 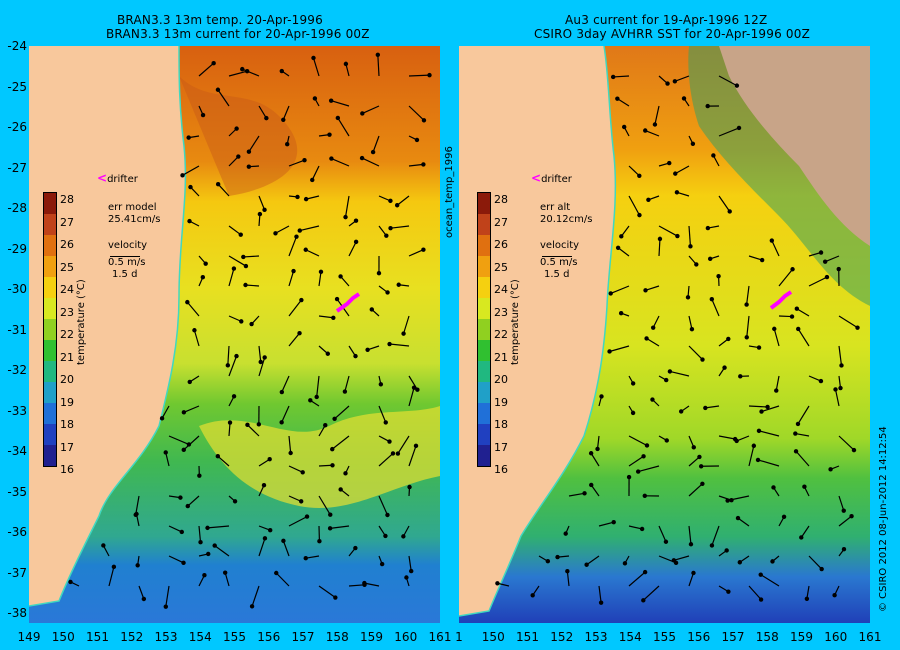 What do you see at coordinates (17, 613) in the screenshot?
I see `y-tick-label: -38` at bounding box center [17, 613].